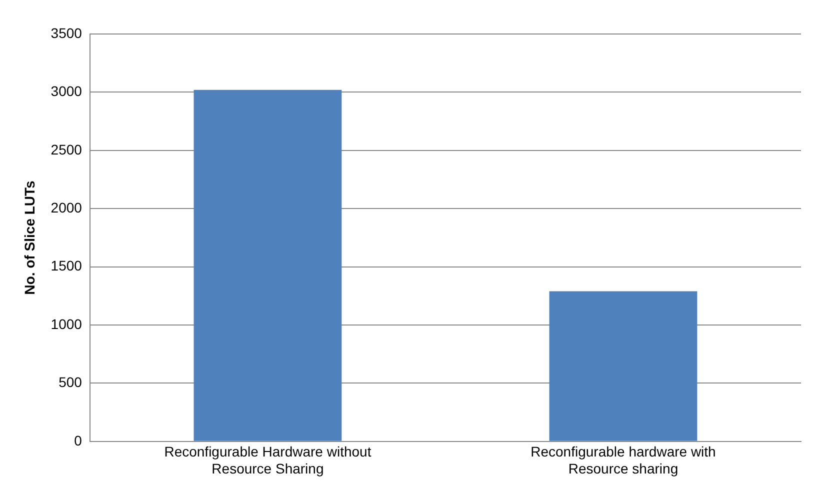 This screenshot has width=821, height=499. I want to click on y-tick-label: 2500, so click(66, 149).